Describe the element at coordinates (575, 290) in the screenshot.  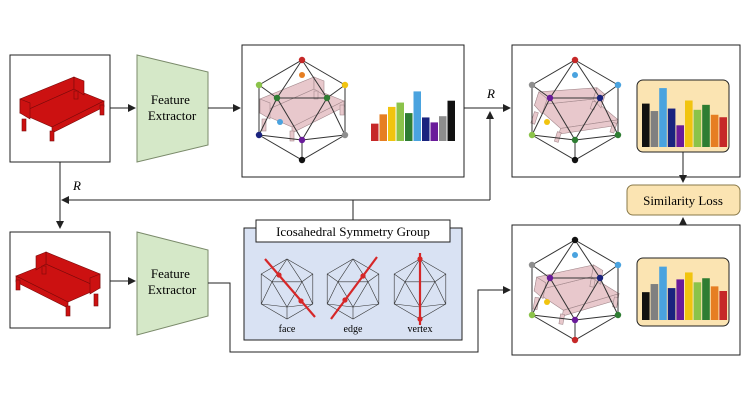
I see `icosahedron-bottom-right` at that location.